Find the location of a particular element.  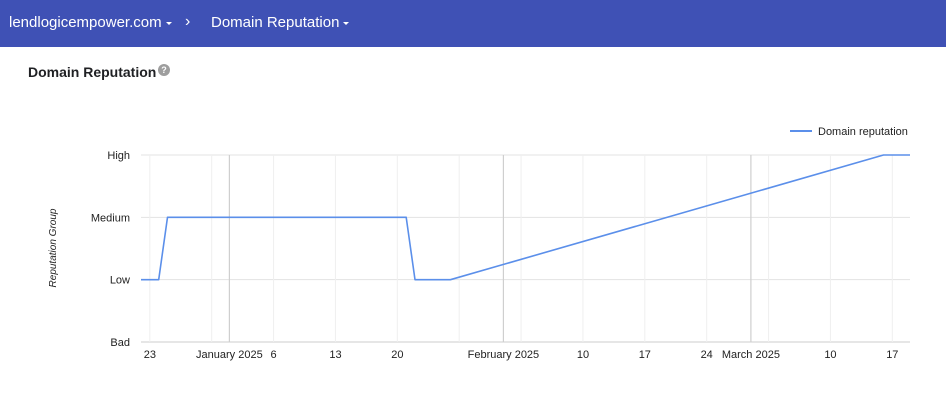

x-tick-label: 20 is located at coordinates (397, 355).